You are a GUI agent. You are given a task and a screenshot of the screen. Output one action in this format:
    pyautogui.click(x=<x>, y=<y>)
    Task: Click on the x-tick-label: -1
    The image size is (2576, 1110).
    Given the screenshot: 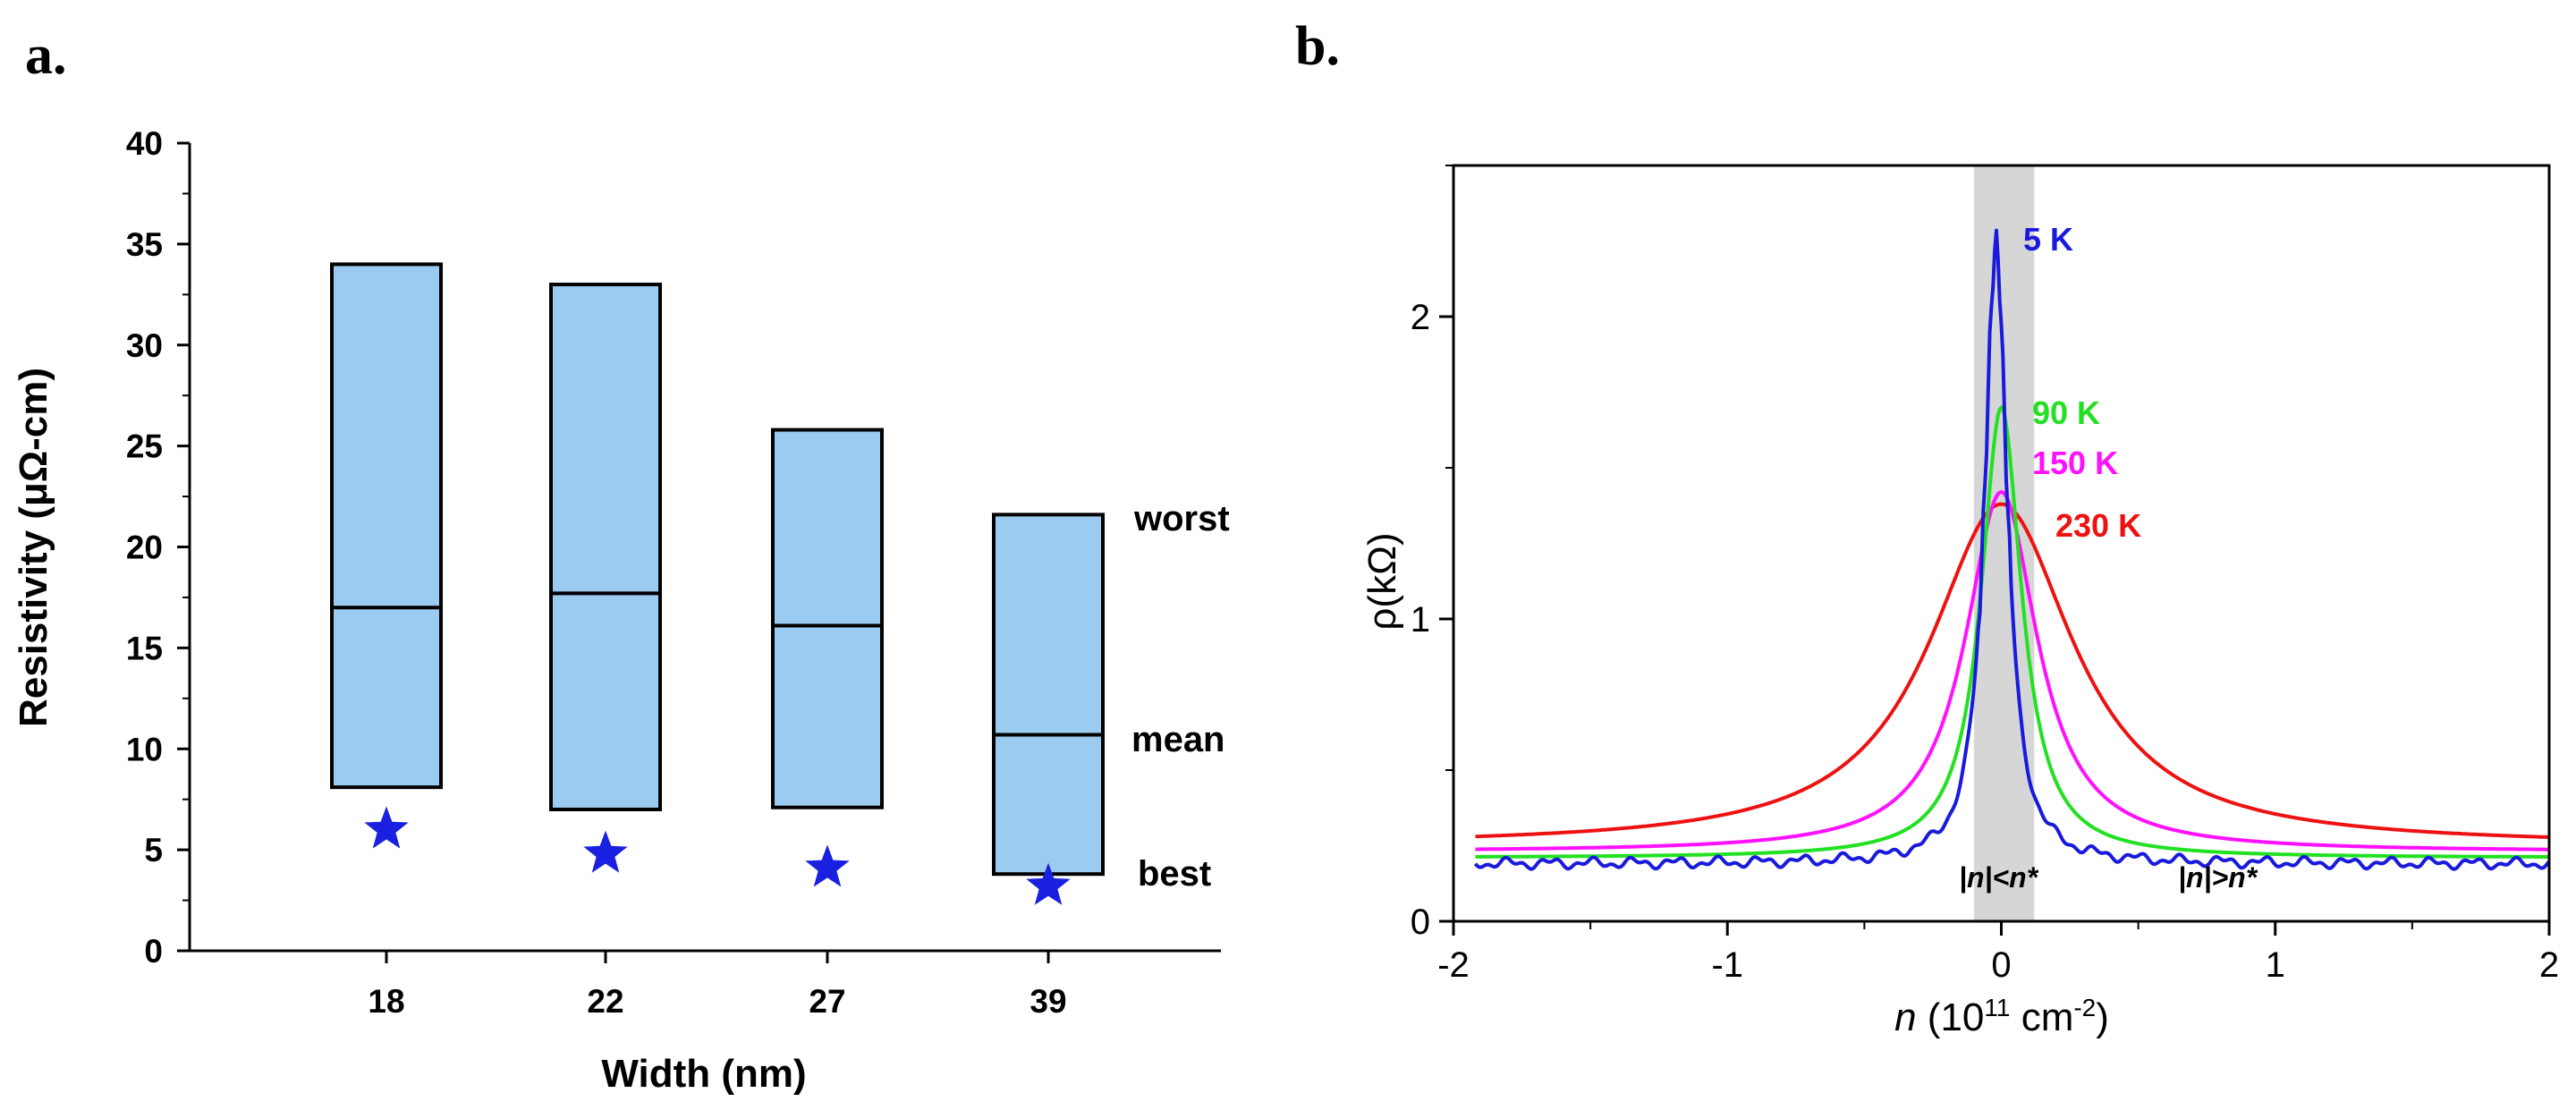 What is the action you would take?
    pyautogui.click(x=1727, y=965)
    